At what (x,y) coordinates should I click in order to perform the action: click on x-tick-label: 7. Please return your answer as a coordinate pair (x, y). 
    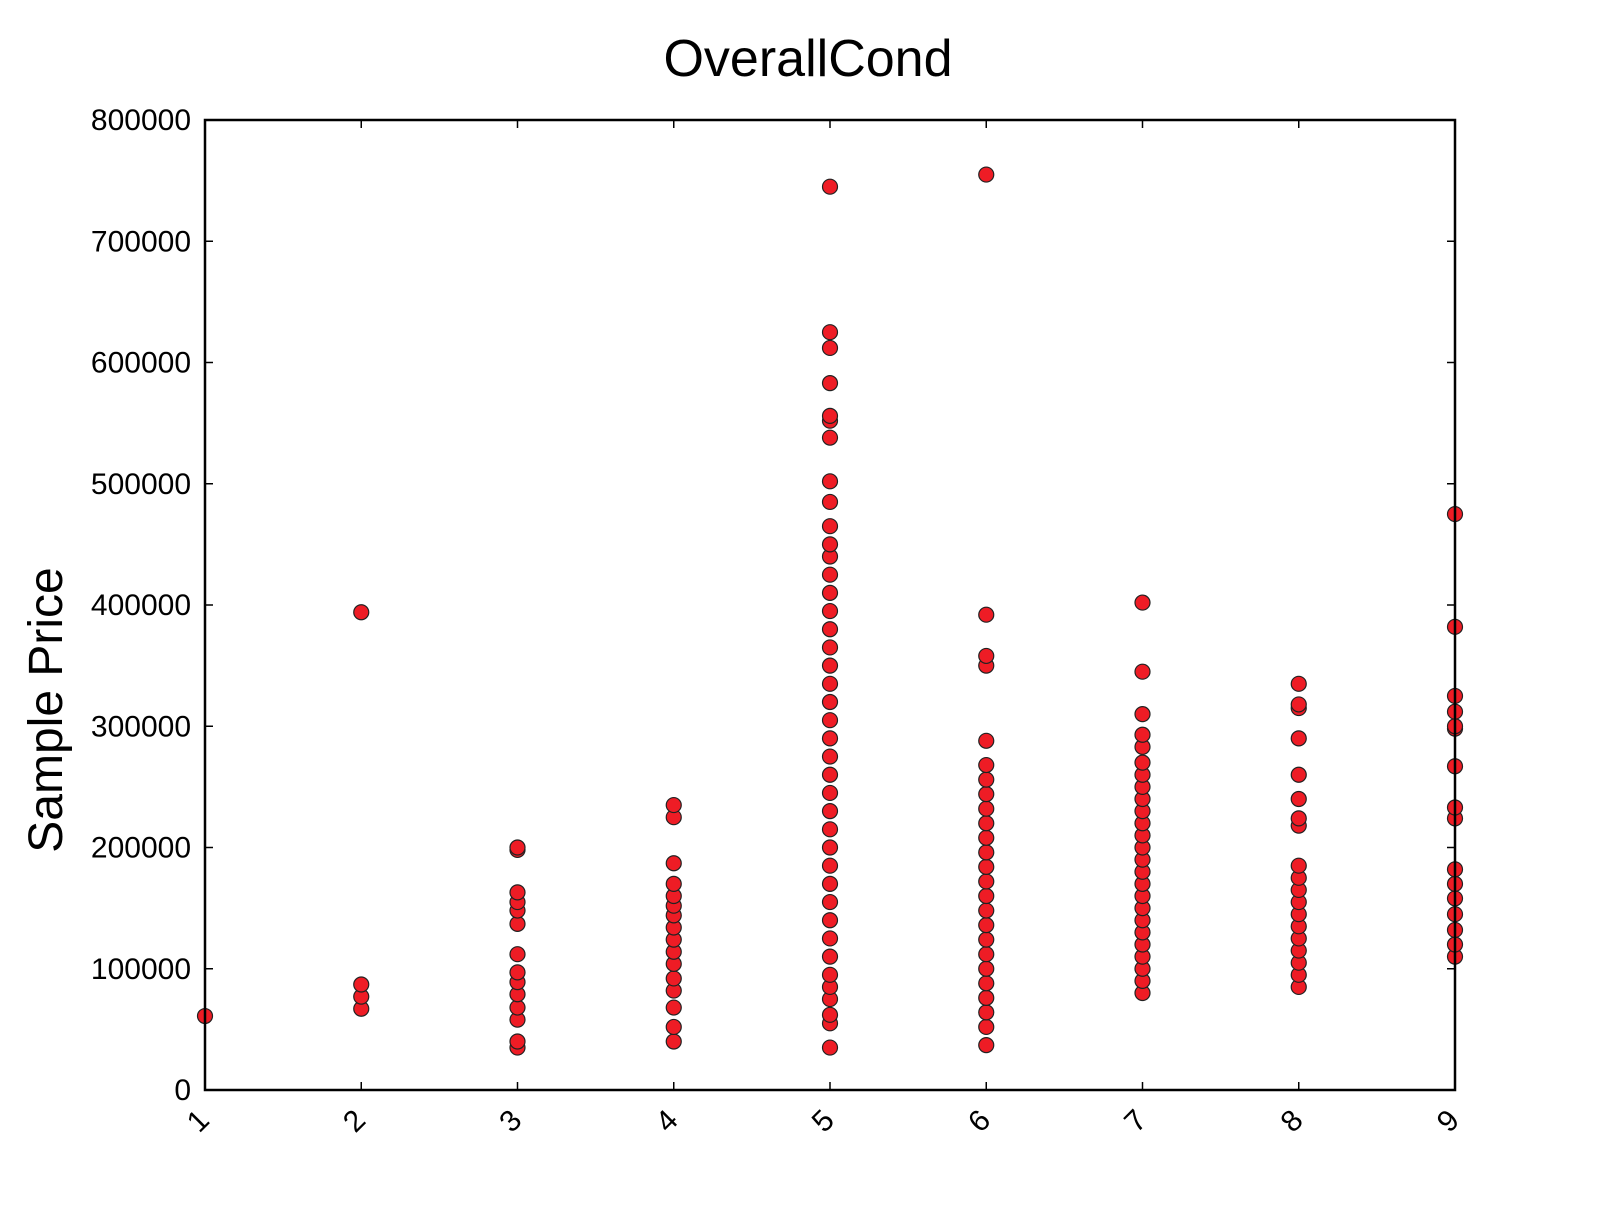
    Looking at the image, I should click on (1135, 1121).